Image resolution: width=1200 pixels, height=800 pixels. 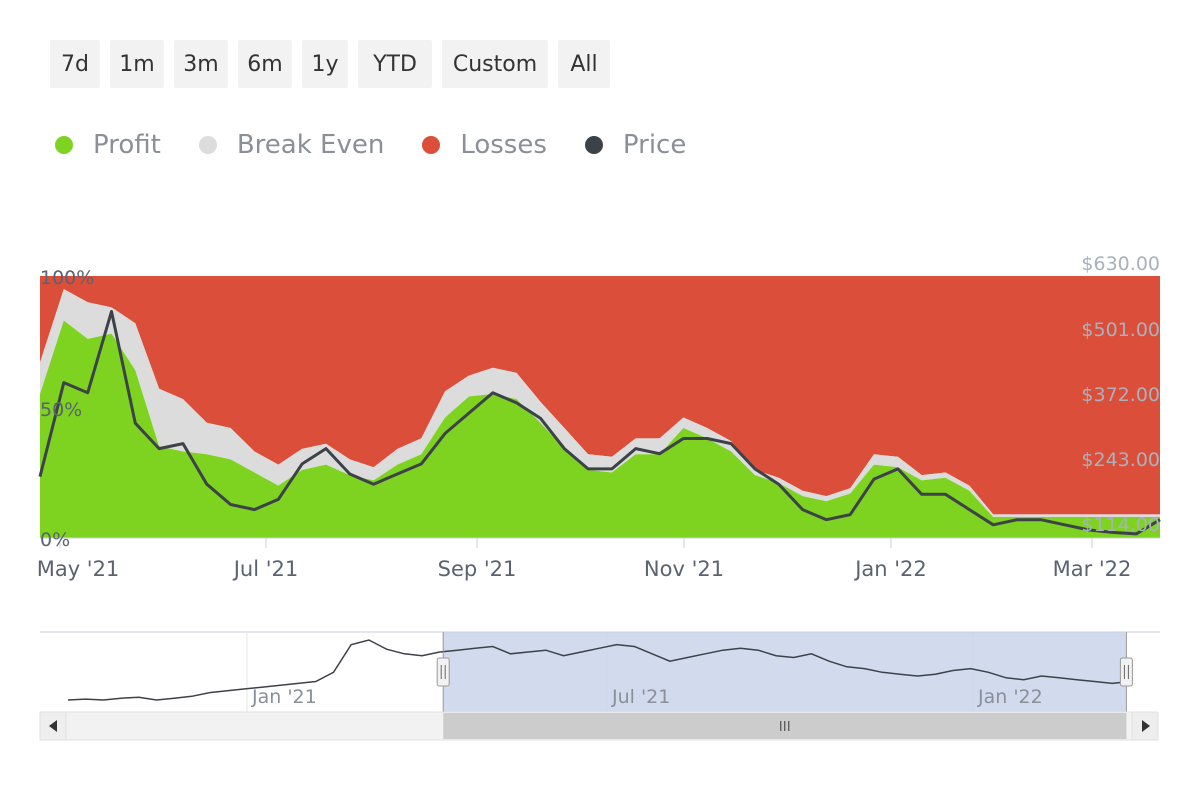 What do you see at coordinates (1092, 569) in the screenshot?
I see `x-tick-label-mar22: Mar '22` at bounding box center [1092, 569].